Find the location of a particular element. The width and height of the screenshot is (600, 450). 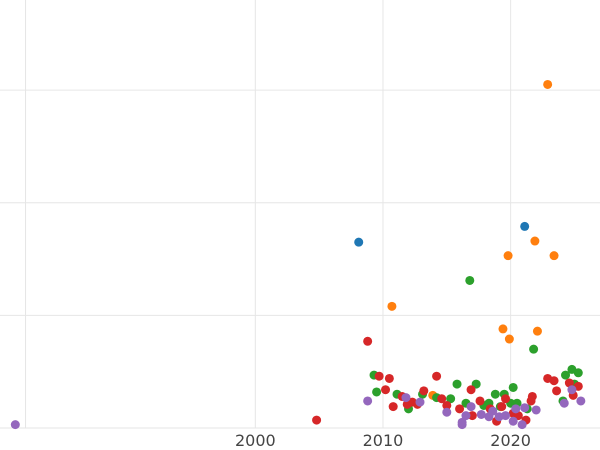

x-axis-tick-labels: 2000 2010 2020 is located at coordinates (383, 440).